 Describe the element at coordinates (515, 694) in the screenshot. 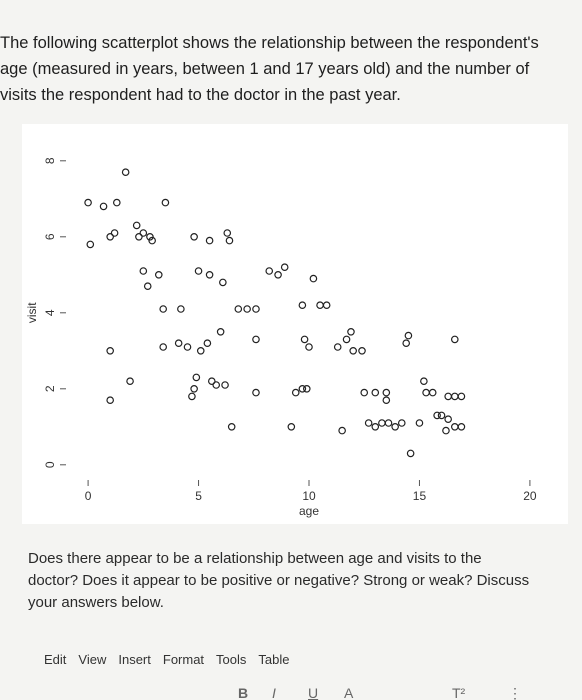

I see `more-icon: ⋮` at that location.